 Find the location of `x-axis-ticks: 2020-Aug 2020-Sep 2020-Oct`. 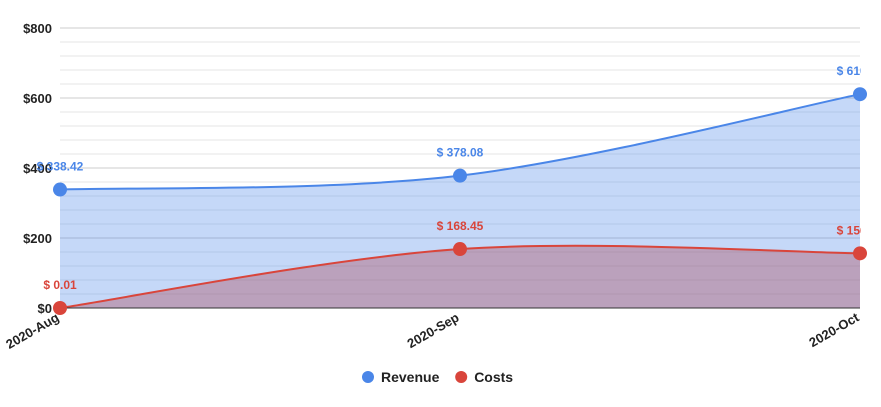

x-axis-ticks: 2020-Aug 2020-Sep 2020-Oct is located at coordinates (432, 330).